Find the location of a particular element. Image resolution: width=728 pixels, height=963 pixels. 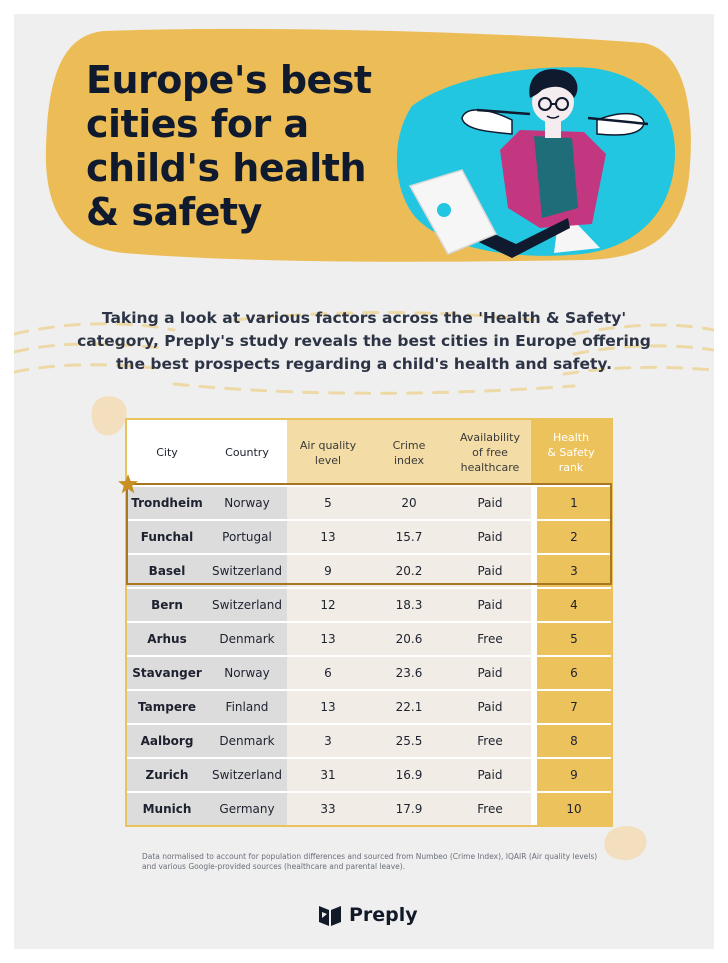

rank-cell: 10 is located at coordinates (571, 808).